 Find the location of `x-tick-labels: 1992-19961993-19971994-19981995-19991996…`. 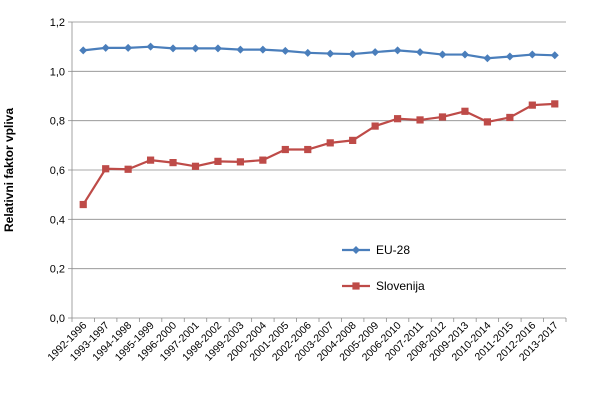

x-tick-labels: 1992-19961993-19971994-19981995-19991996… is located at coordinates (303, 342).